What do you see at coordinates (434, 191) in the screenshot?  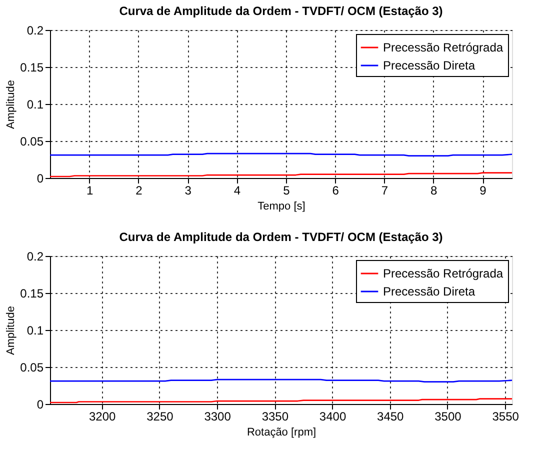 I see `x-tick-label: 8` at bounding box center [434, 191].